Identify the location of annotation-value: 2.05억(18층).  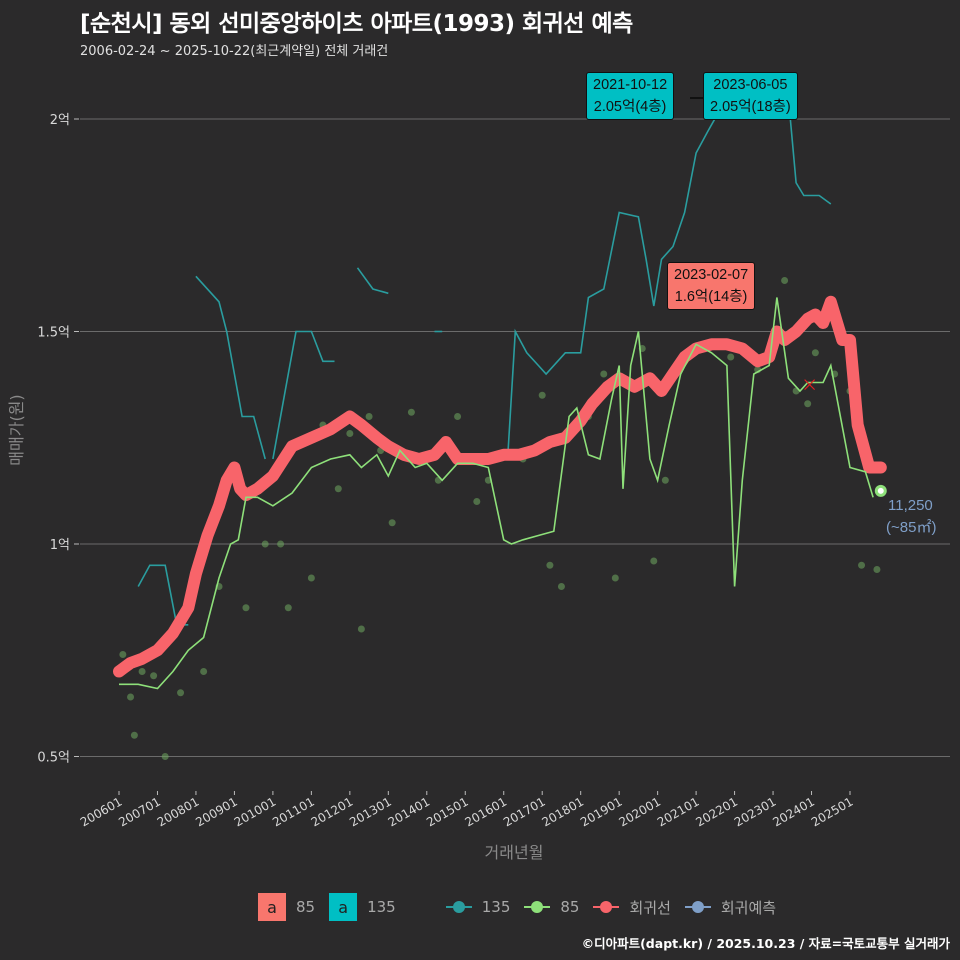
(750, 107).